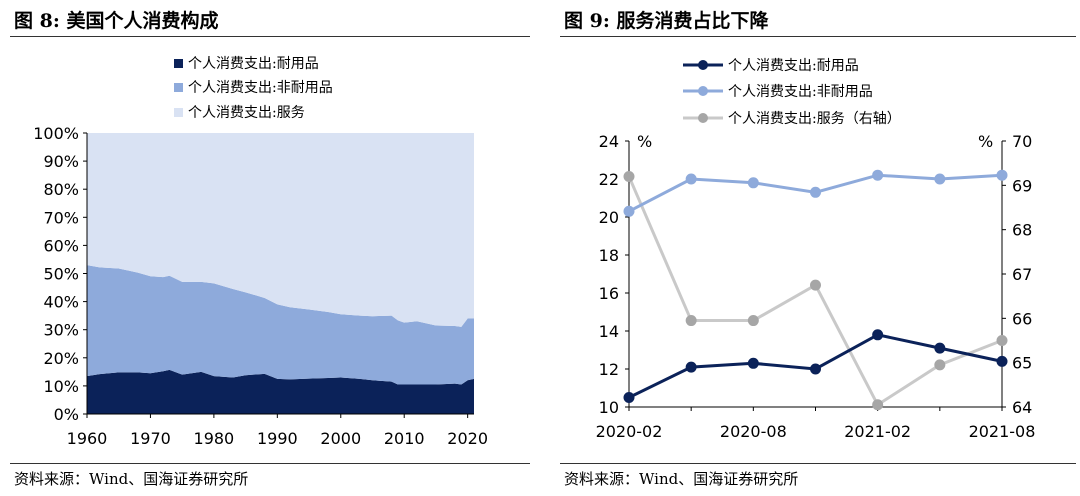  What do you see at coordinates (1022, 274) in the screenshot?
I see `y-right-tick-label: 67` at bounding box center [1022, 274].